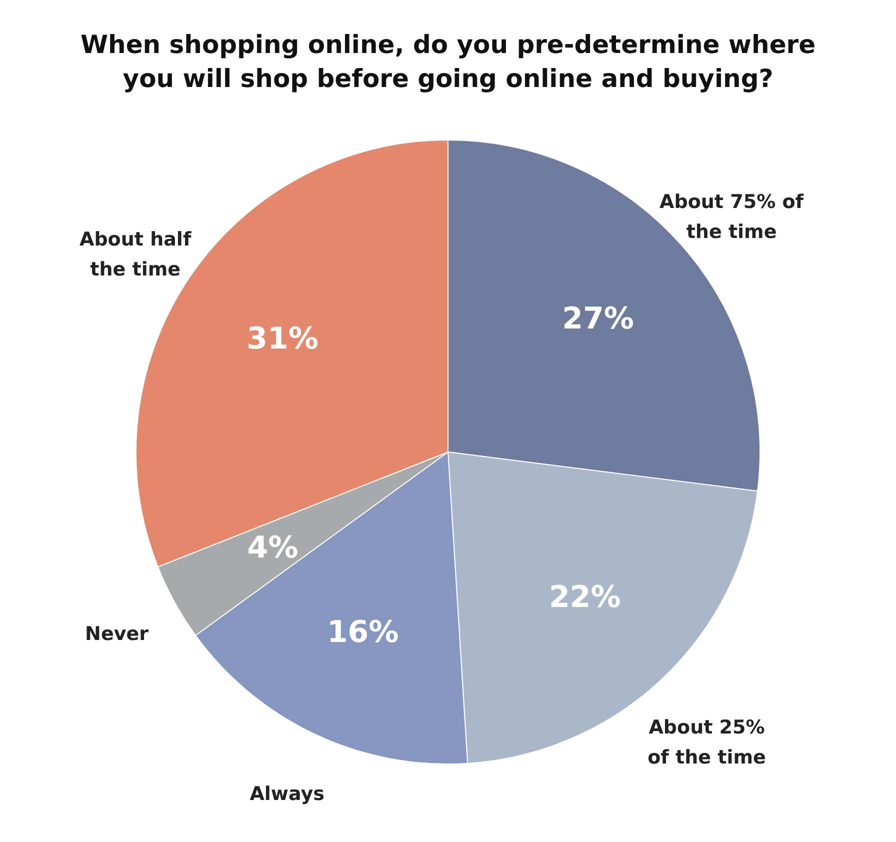 This screenshot has height=842, width=896. What do you see at coordinates (448, 61) in the screenshot?
I see `chart-title: When shopping online, do you pre-determine where you will shop before going online and buying?` at bounding box center [448, 61].